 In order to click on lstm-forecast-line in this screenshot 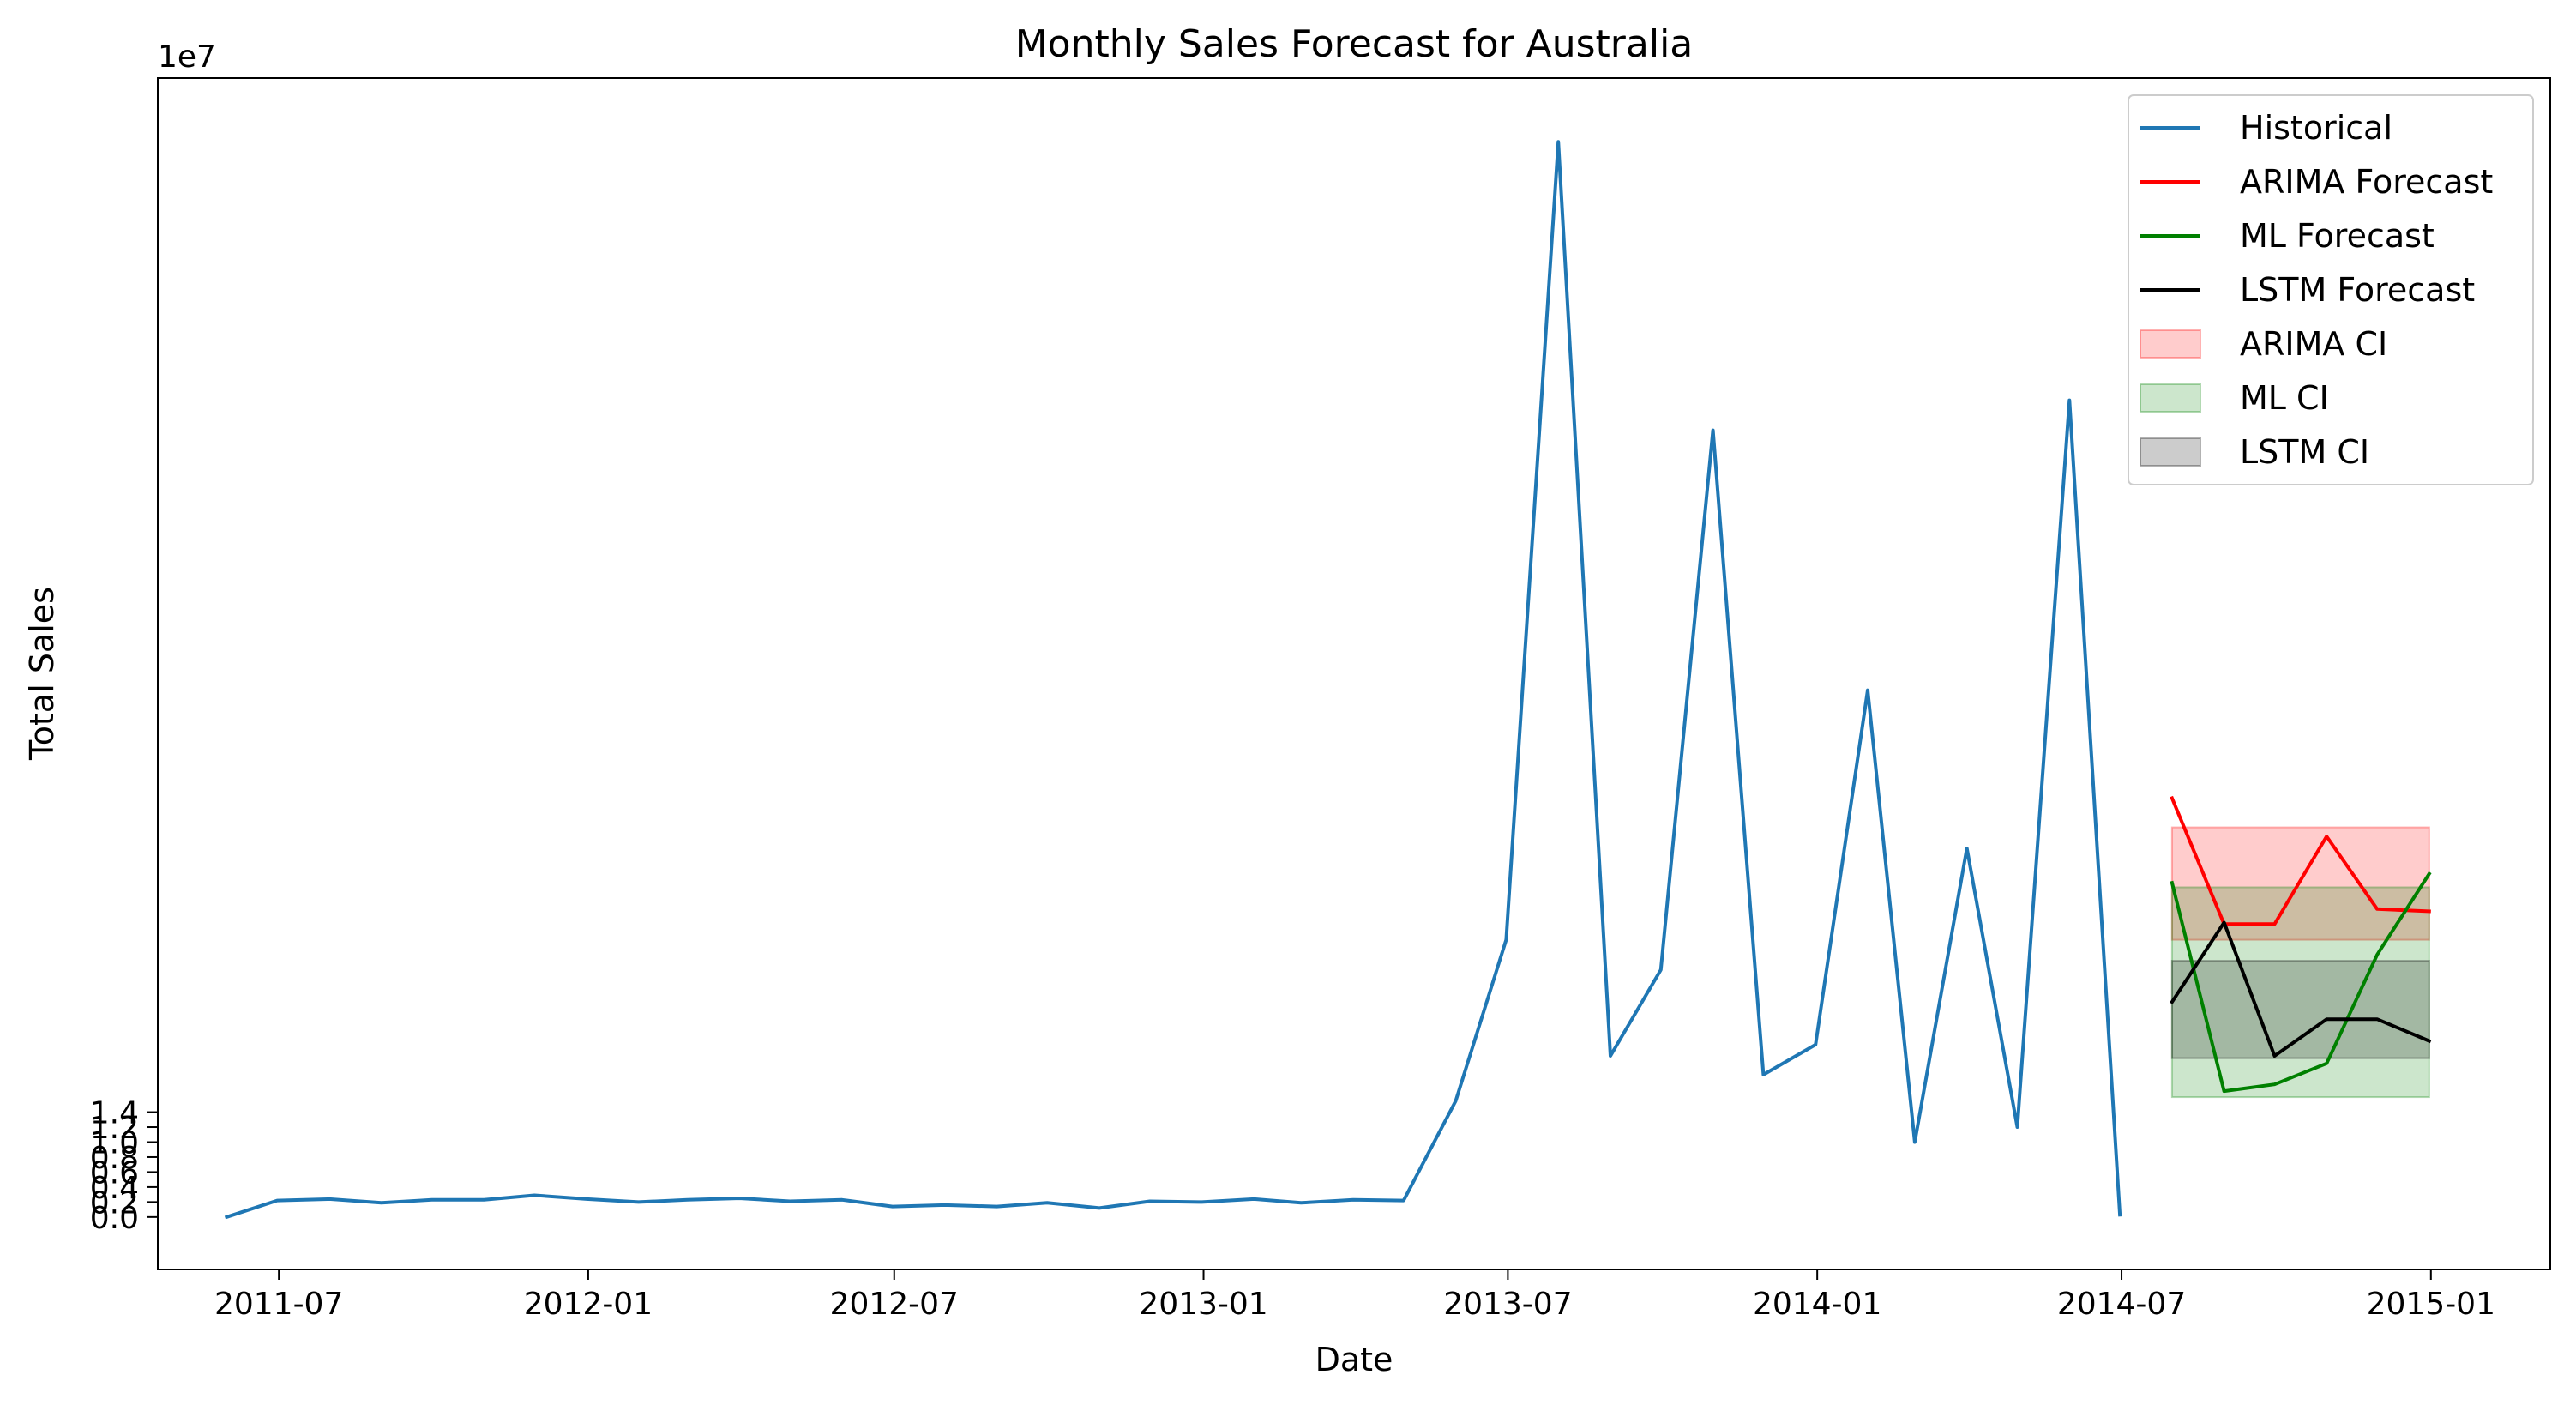, I will do `click(2301, 989)`.